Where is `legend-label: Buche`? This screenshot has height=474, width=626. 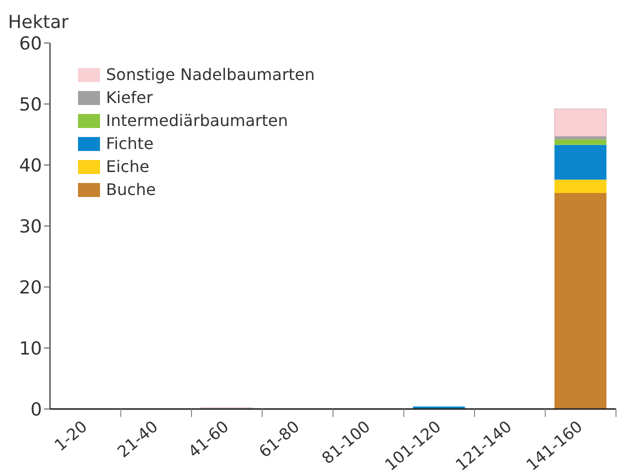 legend-label: Buche is located at coordinates (131, 190).